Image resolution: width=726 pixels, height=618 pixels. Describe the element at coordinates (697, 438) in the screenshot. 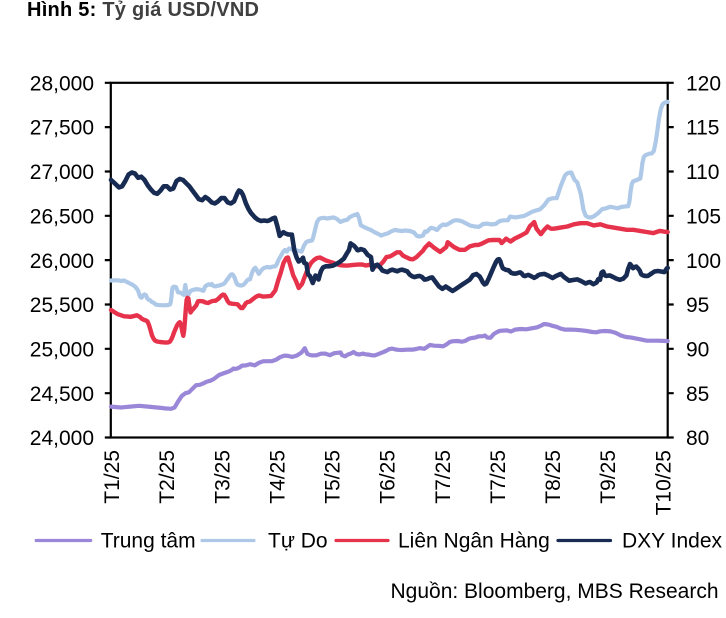

I see `svg-text: 80` at that location.